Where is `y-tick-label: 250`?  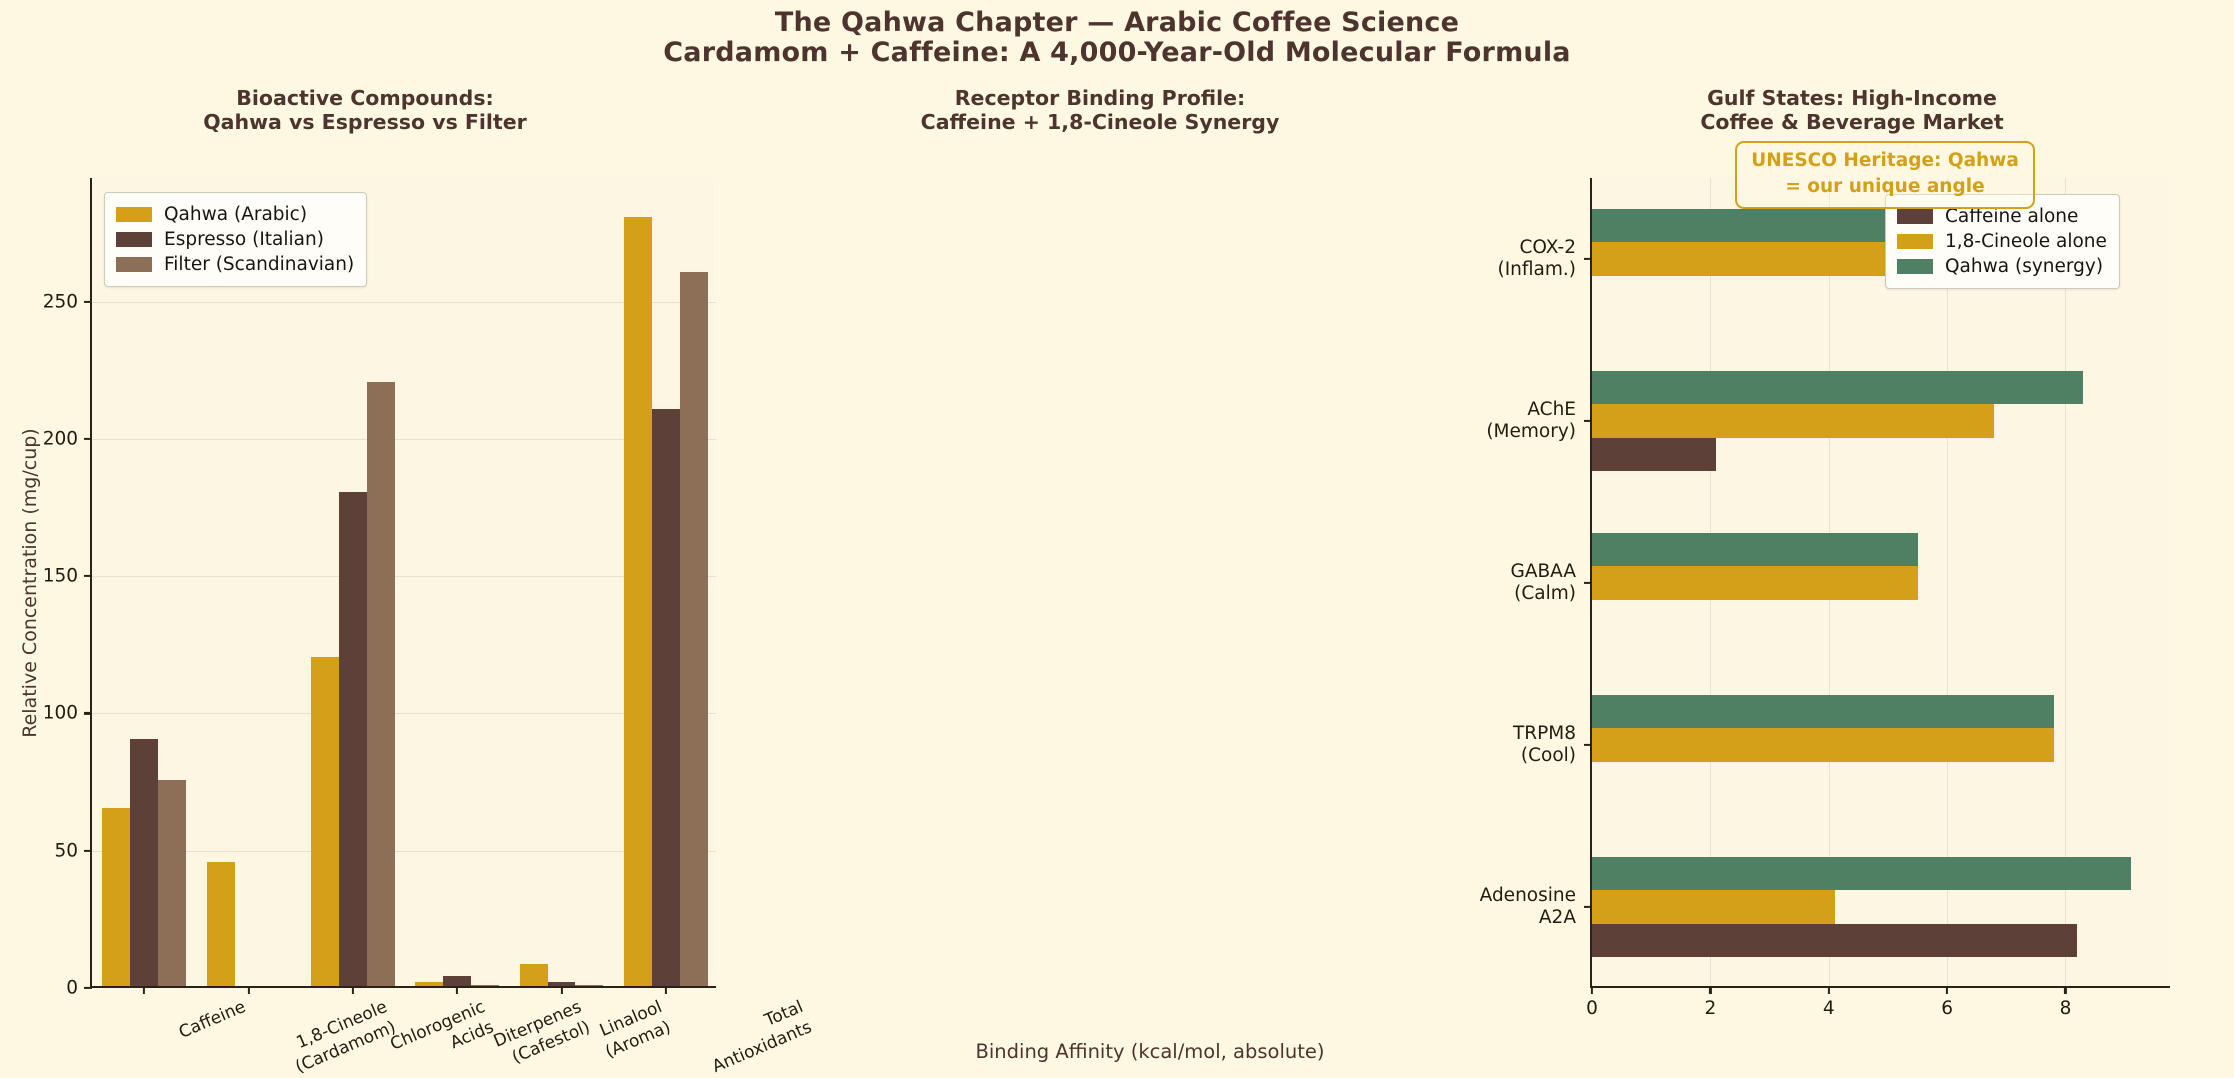
y-tick-label: 250 is located at coordinates (60, 302).